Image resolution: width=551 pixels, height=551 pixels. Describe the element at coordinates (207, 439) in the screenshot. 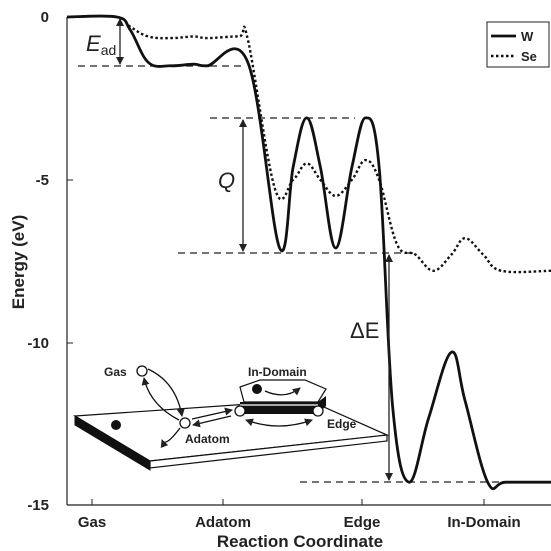

I see `inset-label-adatom: Adatom` at that location.